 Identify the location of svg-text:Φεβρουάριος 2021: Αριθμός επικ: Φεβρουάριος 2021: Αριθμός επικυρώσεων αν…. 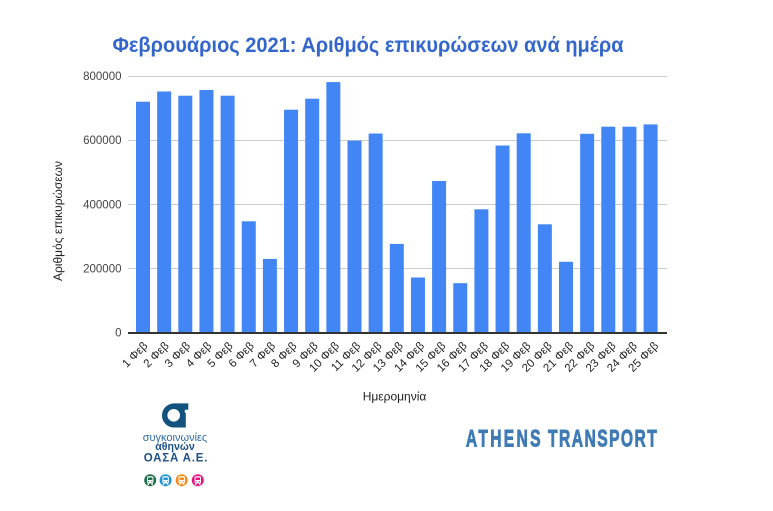
(368, 45).